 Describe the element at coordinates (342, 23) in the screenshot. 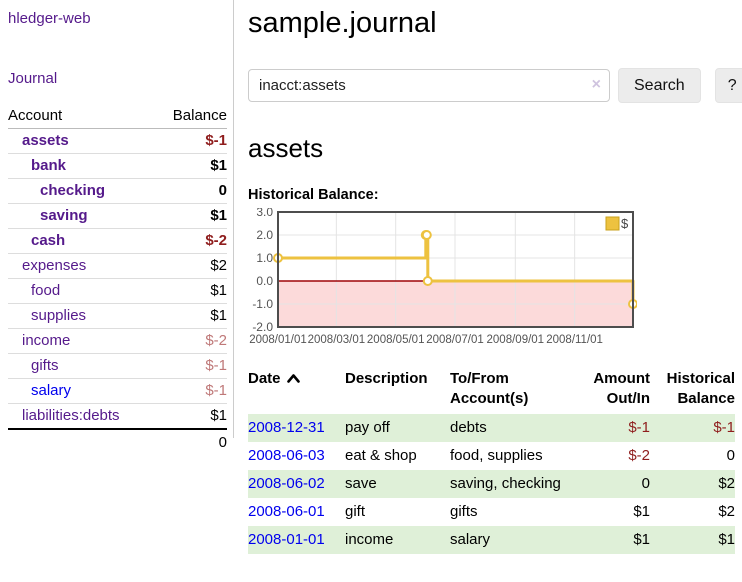

I see `page-title: sample.journal` at that location.